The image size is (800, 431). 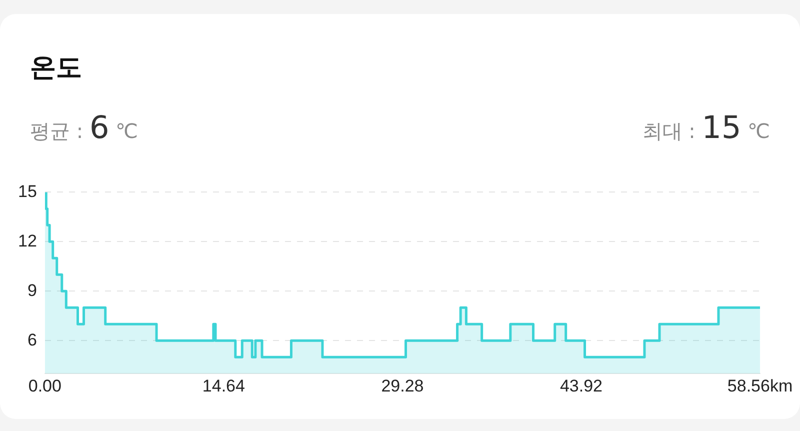 What do you see at coordinates (402, 386) in the screenshot?
I see `x-tick-label: 29.28` at bounding box center [402, 386].